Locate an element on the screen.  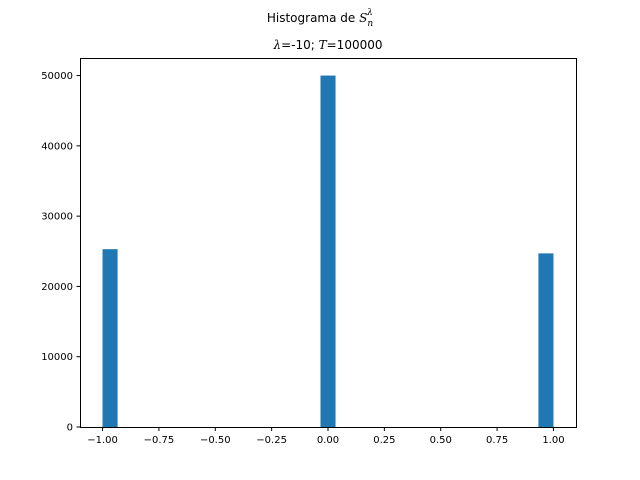
chart-subtitle: λ=-10; T=100000 is located at coordinates (327, 45).